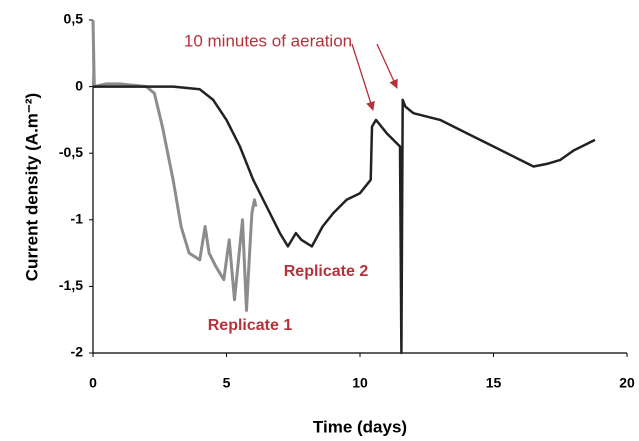 The image size is (639, 441). Describe the element at coordinates (71, 152) in the screenshot. I see `y-tick-label: -0,5` at that location.